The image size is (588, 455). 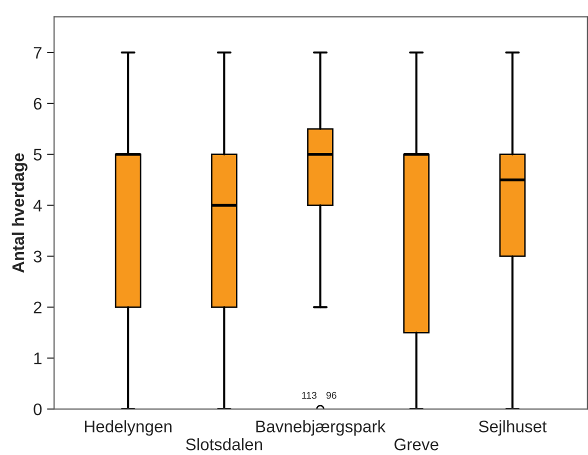 I want to click on y-tick-label: 3, so click(x=38, y=256).